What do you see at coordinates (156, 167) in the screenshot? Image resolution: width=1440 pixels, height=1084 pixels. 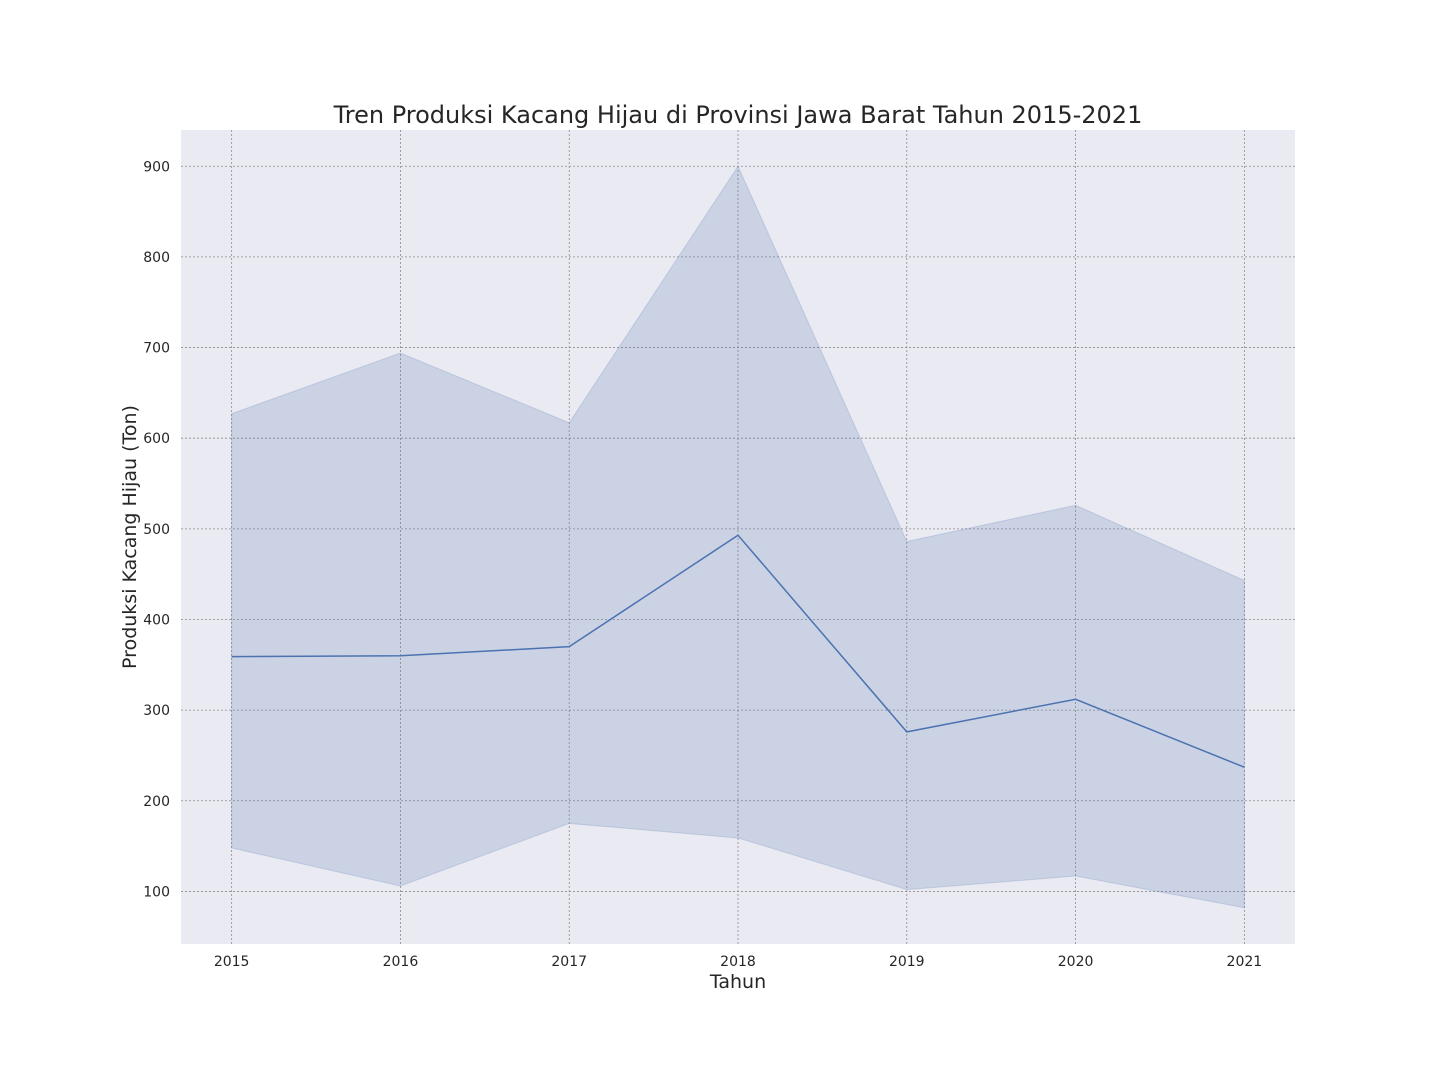 I see `y-tick-label: 900` at bounding box center [156, 167].